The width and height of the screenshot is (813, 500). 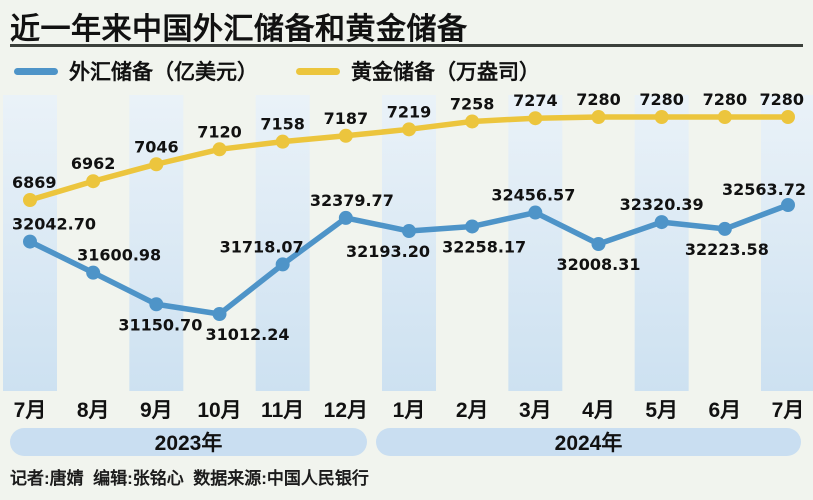 What do you see at coordinates (54, 224) in the screenshot?
I see `forex-point-label: 32042.70` at bounding box center [54, 224].